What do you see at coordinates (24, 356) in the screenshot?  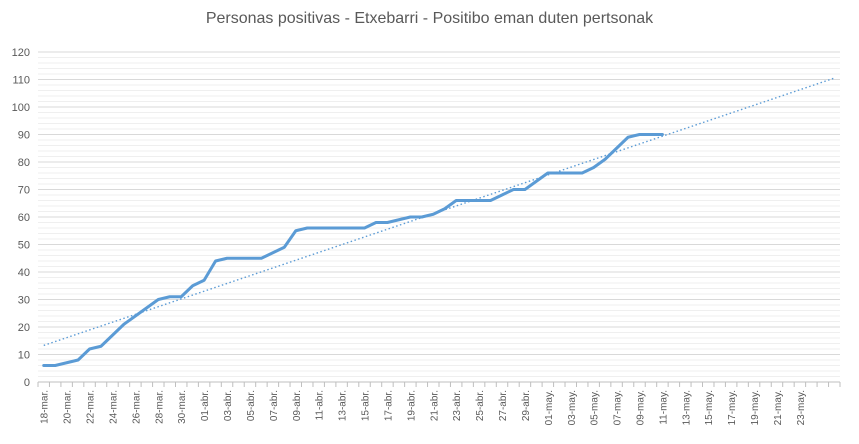 I see `y-tick-label: 10` at bounding box center [24, 356].